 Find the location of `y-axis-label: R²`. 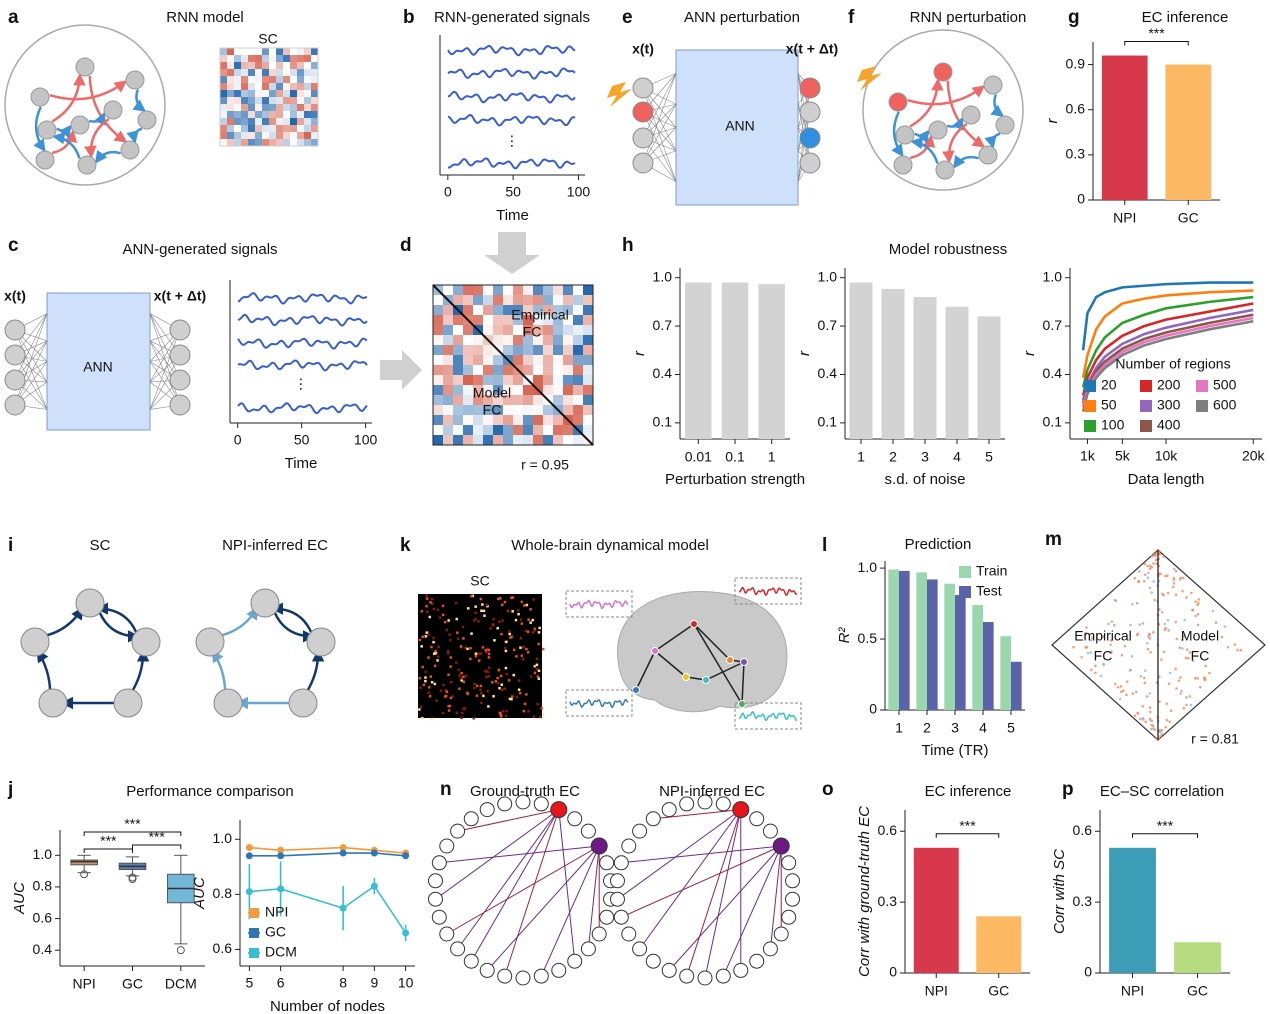

y-axis-label: R² is located at coordinates (844, 635).